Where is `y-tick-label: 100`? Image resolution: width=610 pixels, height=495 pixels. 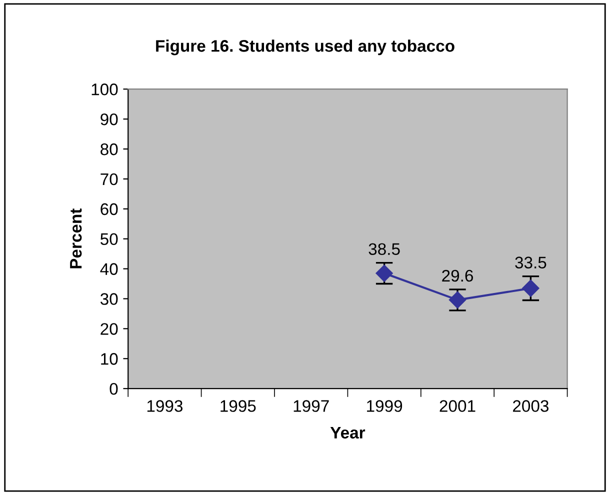
y-tick-label: 100 is located at coordinates (105, 90).